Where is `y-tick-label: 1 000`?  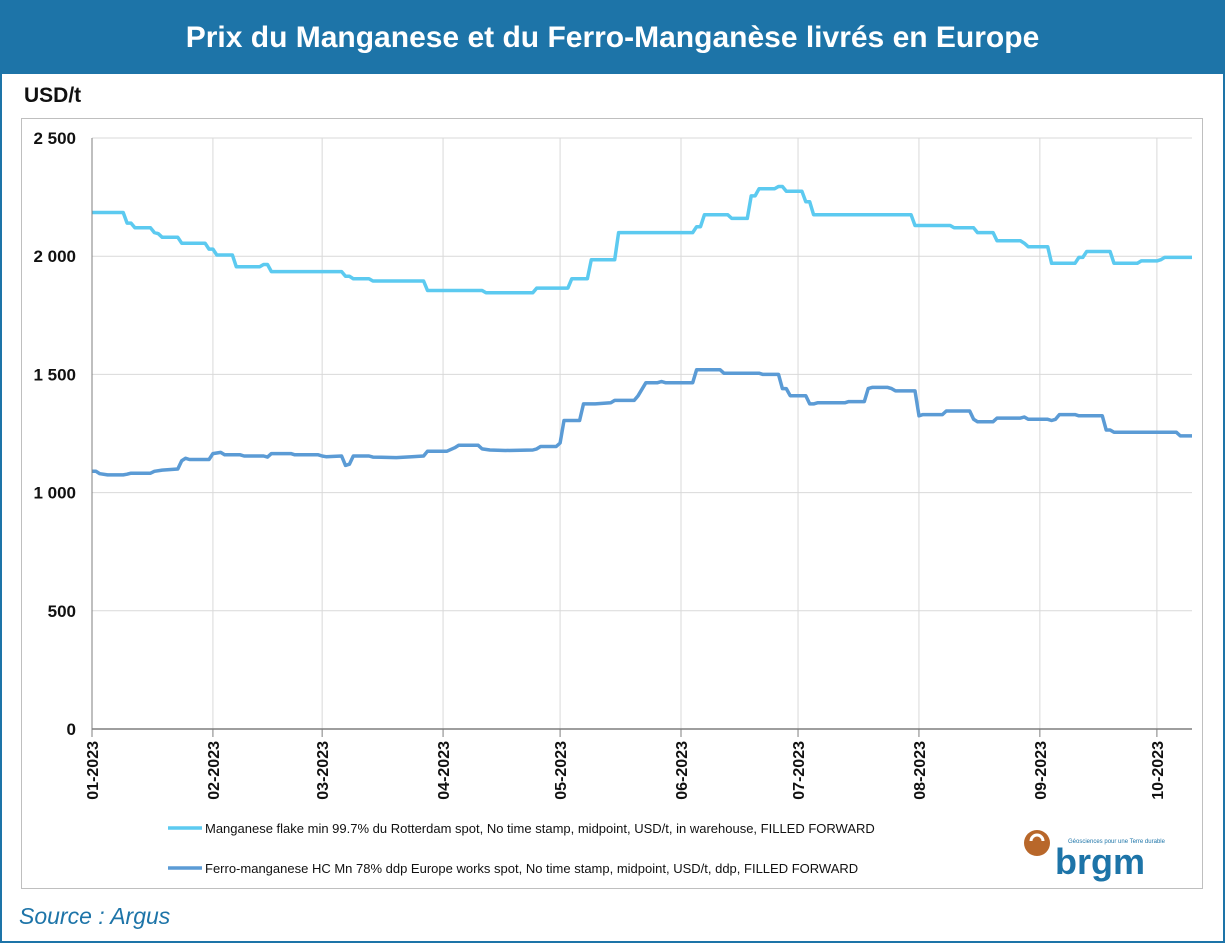
y-tick-label: 1 000 is located at coordinates (54, 493).